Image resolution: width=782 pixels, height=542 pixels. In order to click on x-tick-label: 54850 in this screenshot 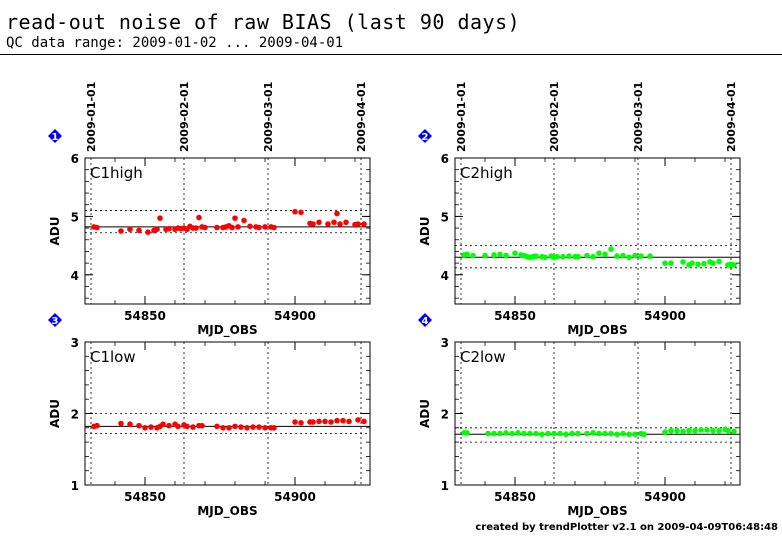, I will do `click(145, 316)`.